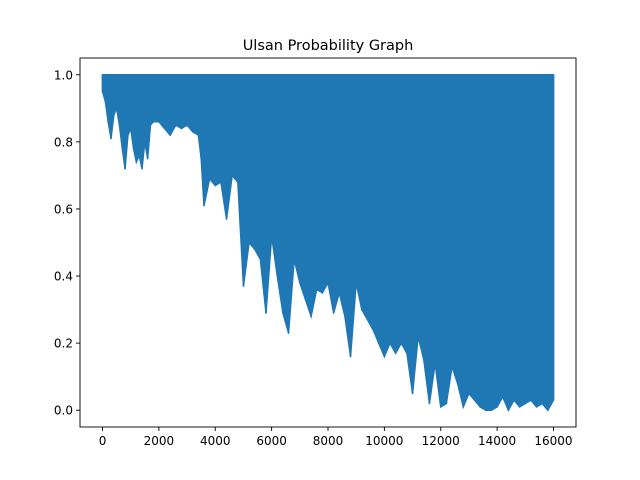  I want to click on x-tick-label: 10000, so click(384, 441).